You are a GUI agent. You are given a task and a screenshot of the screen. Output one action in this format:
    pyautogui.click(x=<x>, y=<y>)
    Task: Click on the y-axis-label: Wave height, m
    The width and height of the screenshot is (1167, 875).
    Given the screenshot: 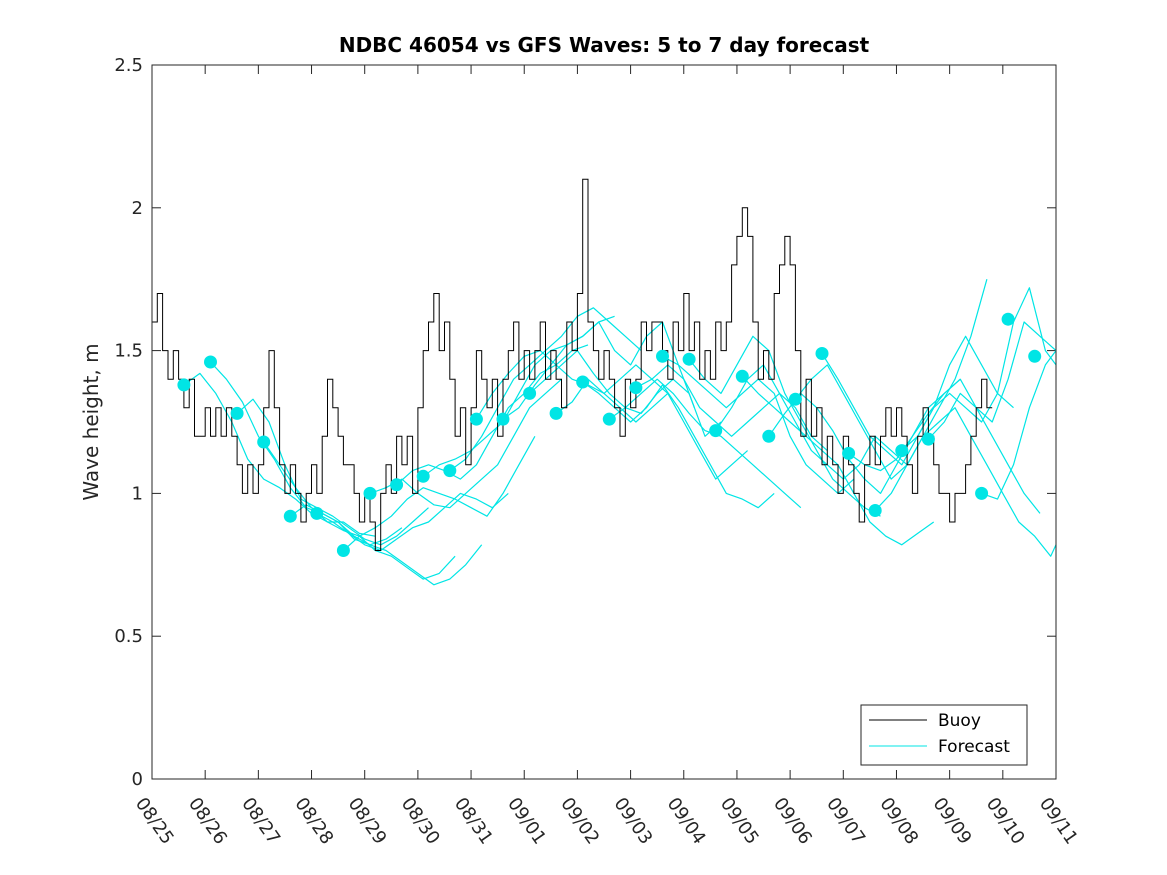 What is the action you would take?
    pyautogui.click(x=91, y=421)
    